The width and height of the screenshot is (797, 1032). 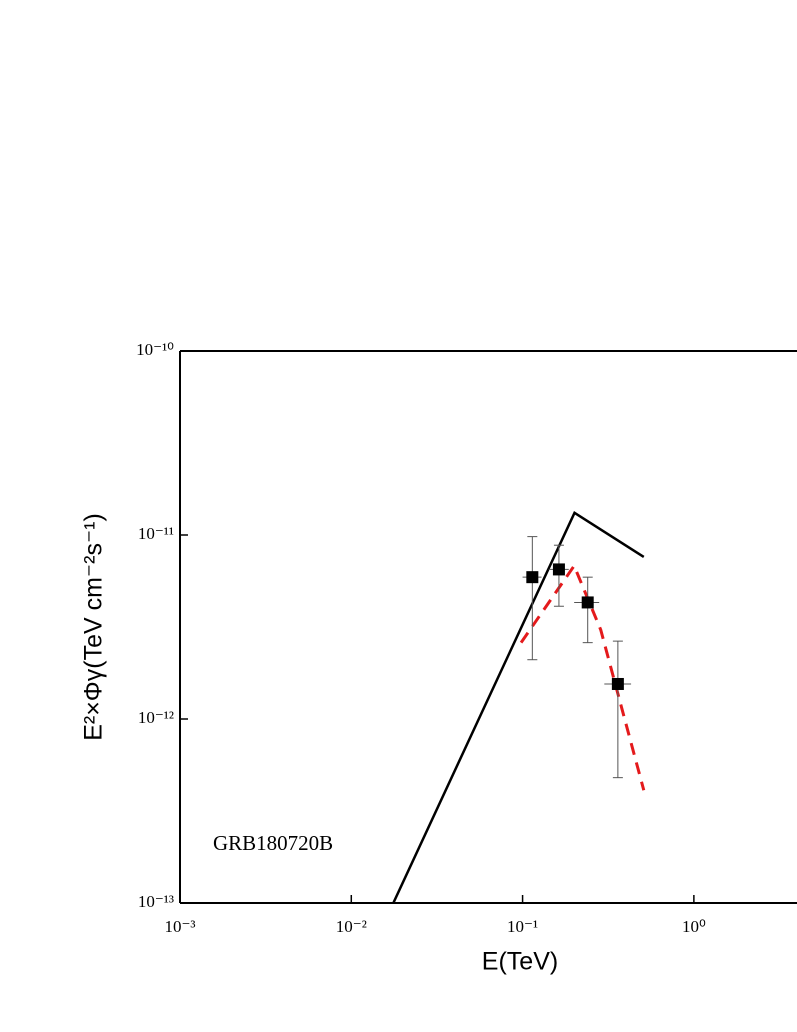 I want to click on y-axis-label: E²×Φγ(TeV cm⁻²s⁻¹), so click(x=94, y=627).